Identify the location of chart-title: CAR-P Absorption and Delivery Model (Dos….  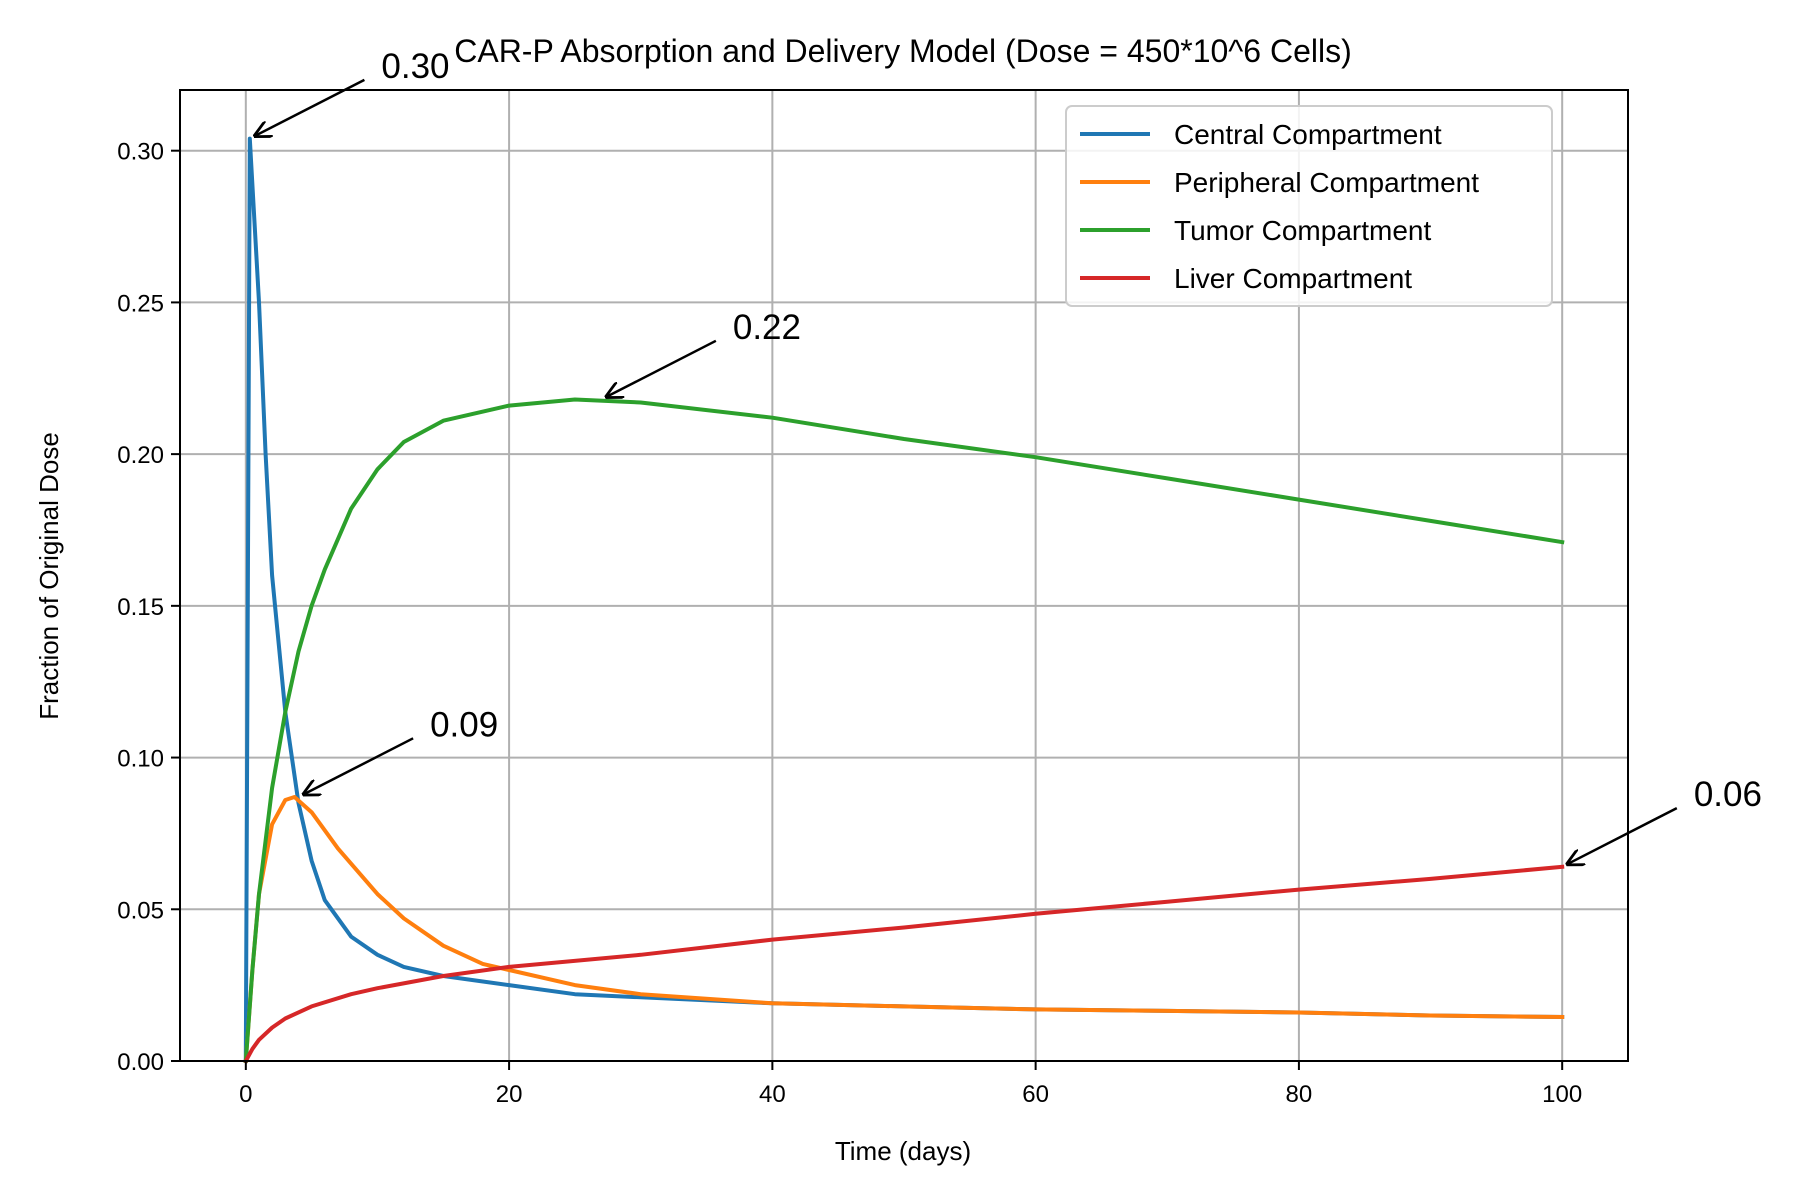
(903, 51).